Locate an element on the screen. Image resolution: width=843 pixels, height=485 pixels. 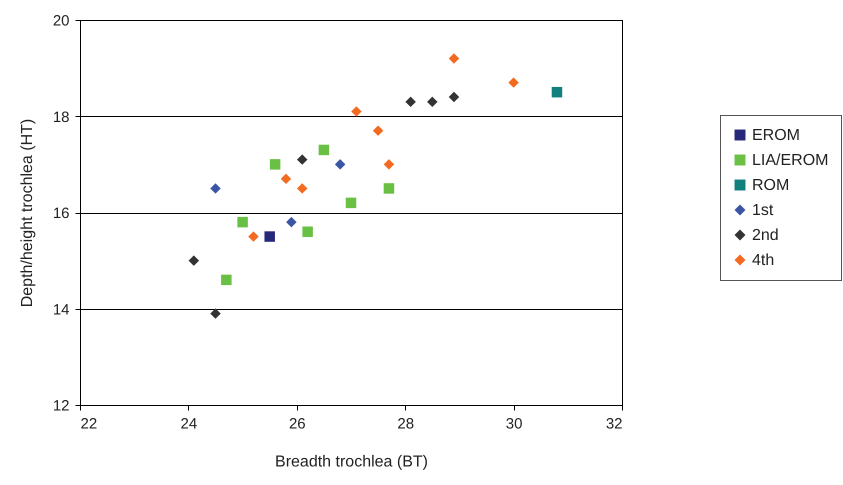
x-tick-label: 30 is located at coordinates (514, 424).